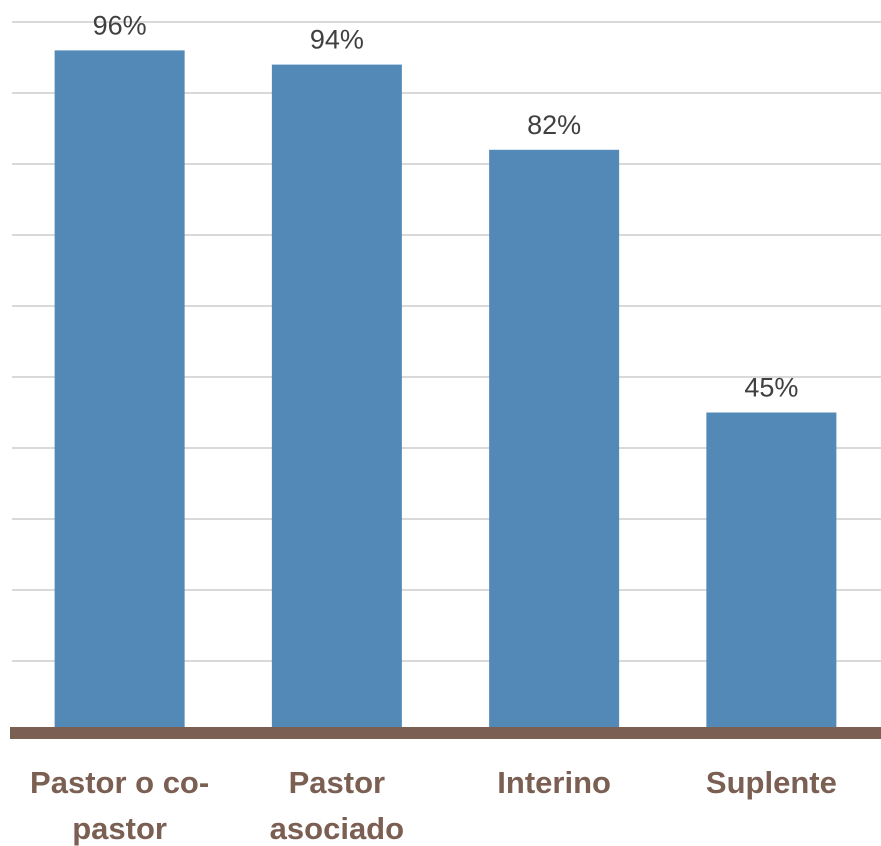 This screenshot has height=846, width=881. I want to click on category-label-line: Suplente, so click(771, 782).